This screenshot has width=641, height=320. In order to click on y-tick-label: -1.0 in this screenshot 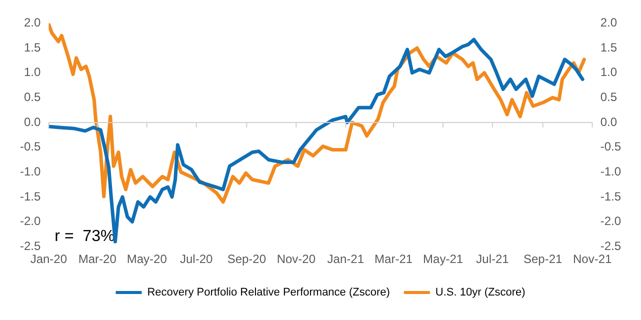, I will do `click(30, 171)`.